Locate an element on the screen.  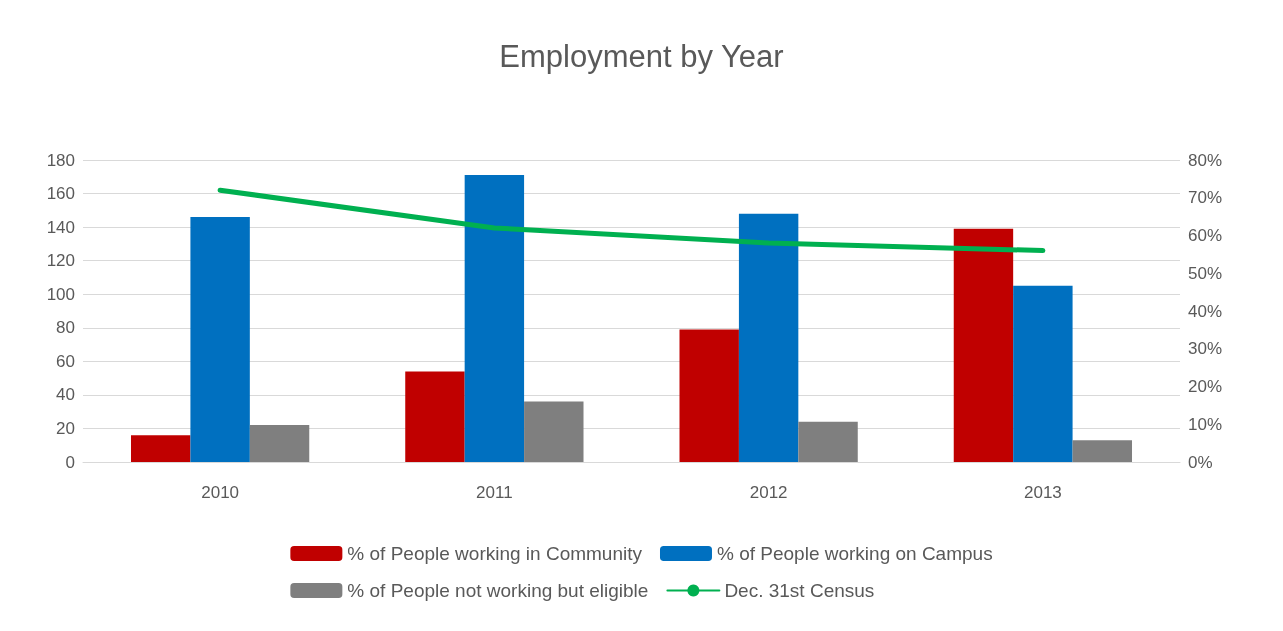
y2-tick-label: 50% is located at coordinates (1205, 273).